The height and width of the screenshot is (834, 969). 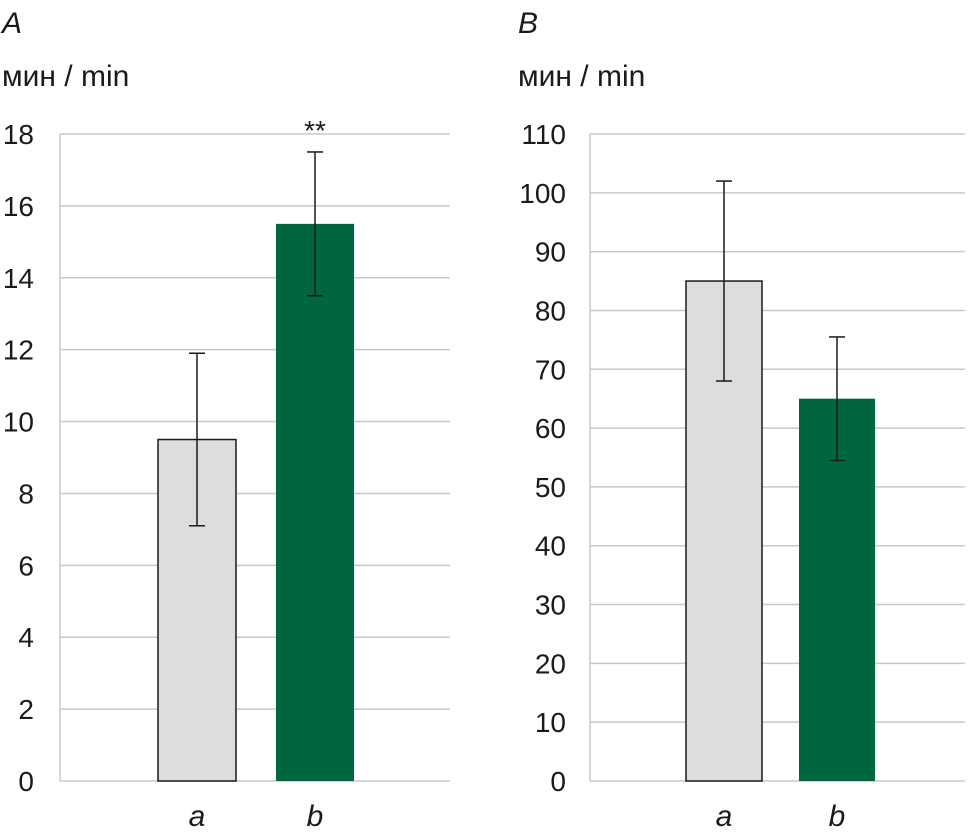 What do you see at coordinates (550, 605) in the screenshot?
I see `panel-b-y-tick-label: 30` at bounding box center [550, 605].